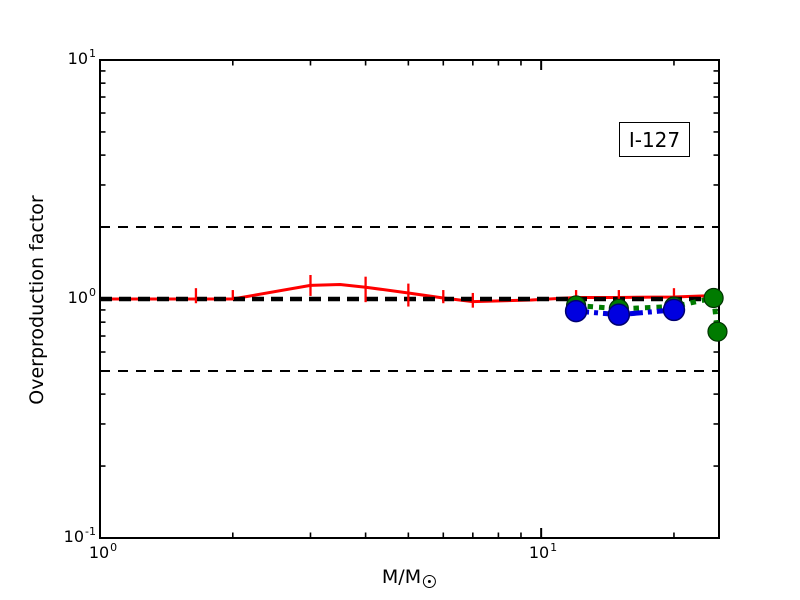  I want to click on y-tick-label-10e-1: 10⁻¹, so click(79, 536).